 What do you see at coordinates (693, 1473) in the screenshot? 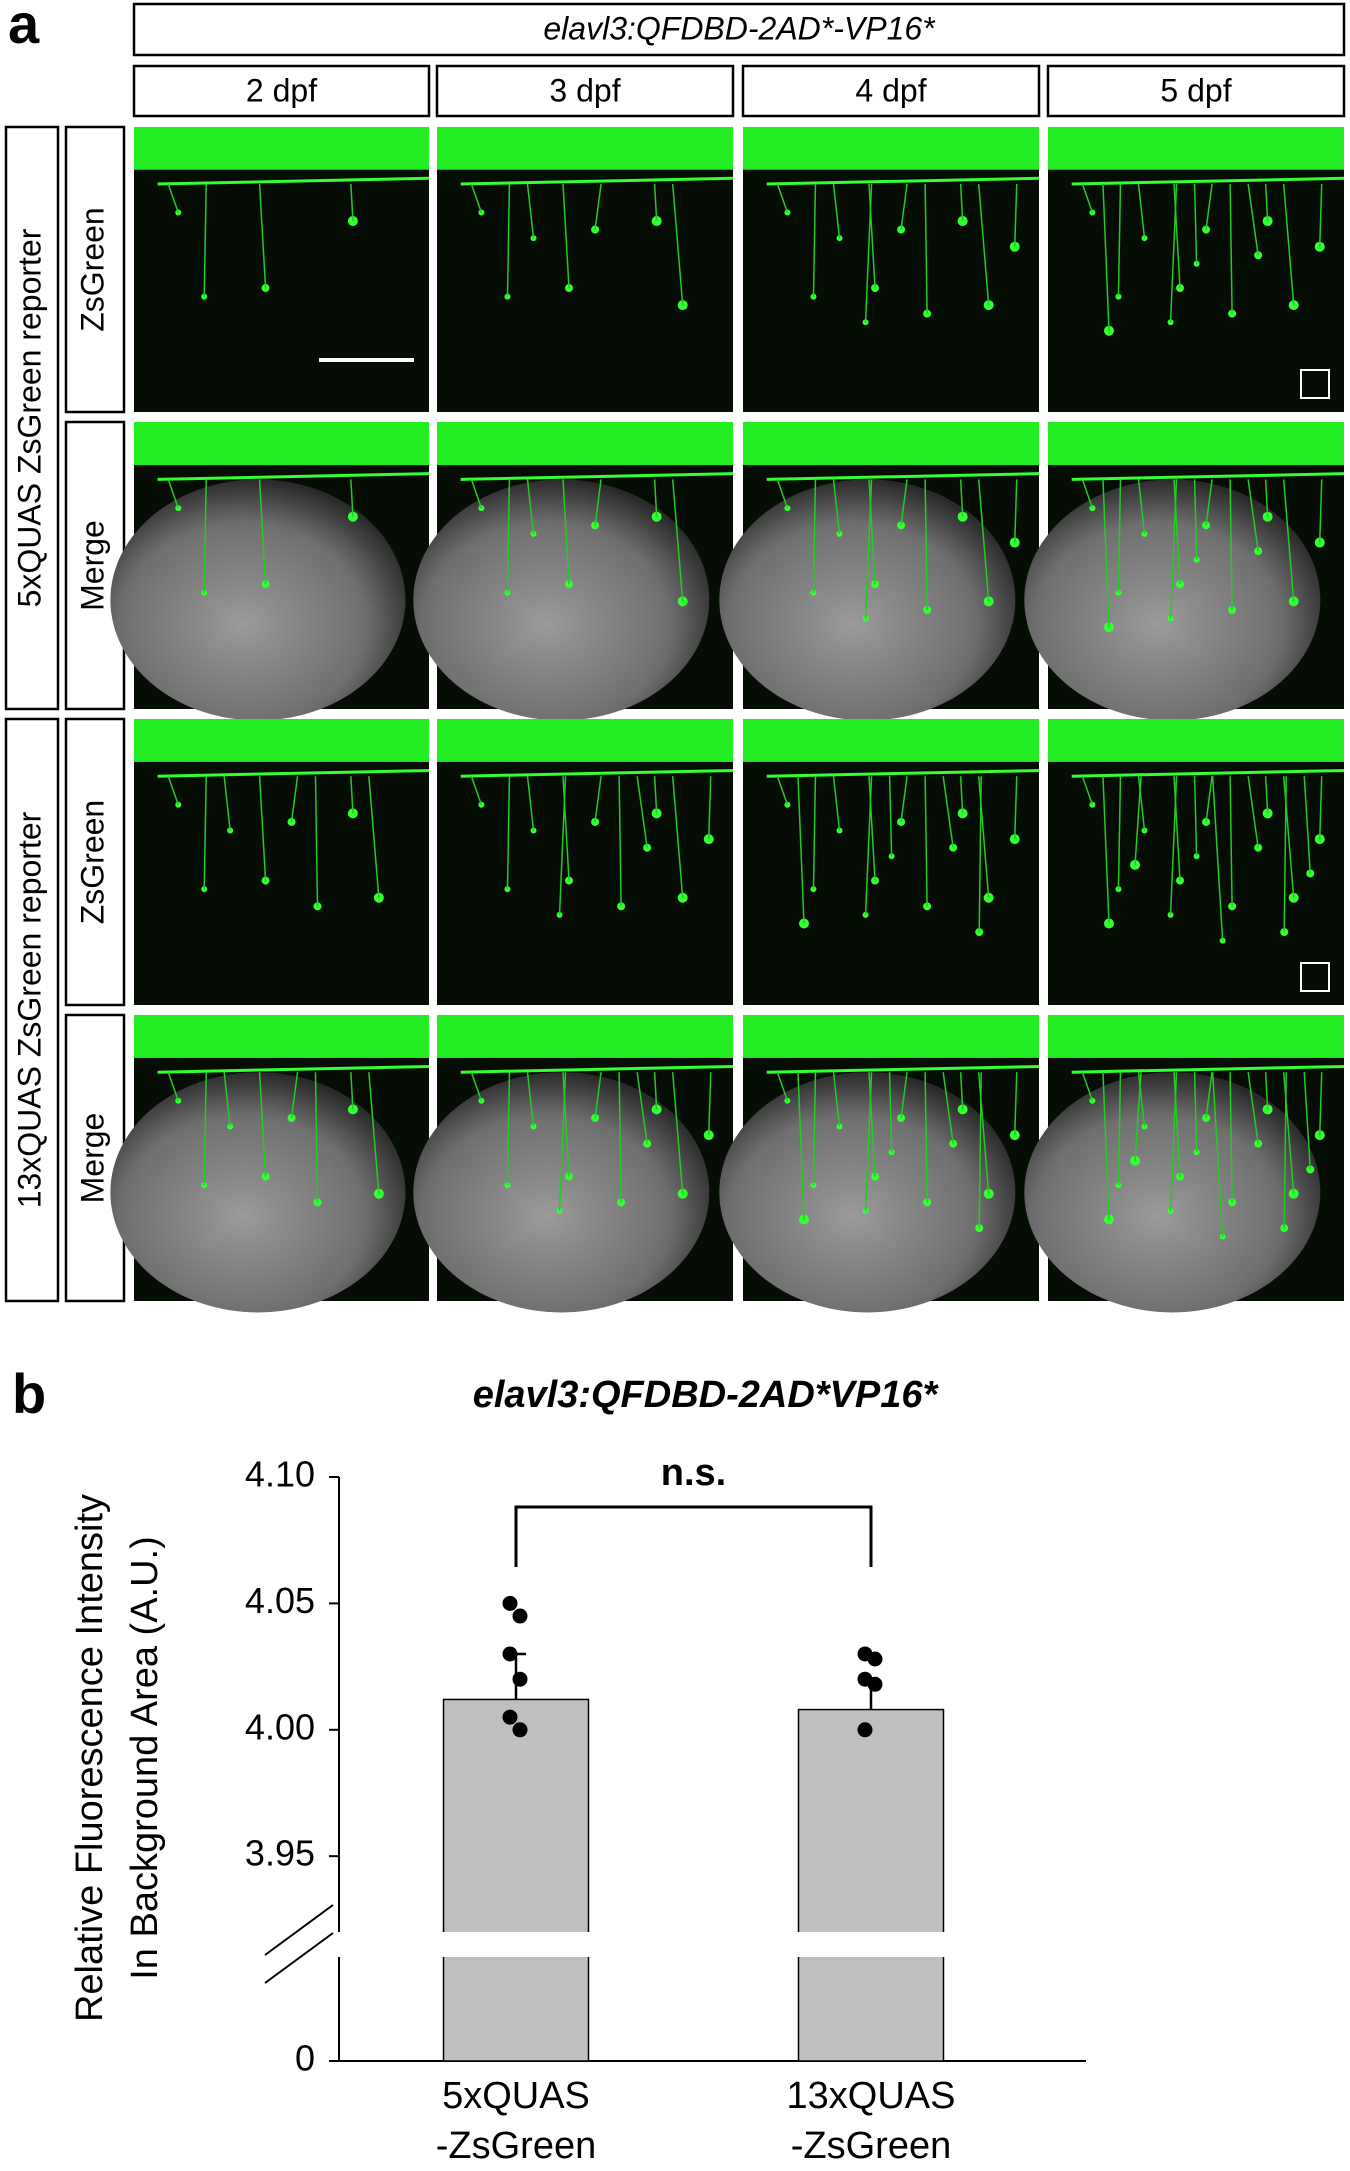
I see `significance-label: n.s.` at bounding box center [693, 1473].